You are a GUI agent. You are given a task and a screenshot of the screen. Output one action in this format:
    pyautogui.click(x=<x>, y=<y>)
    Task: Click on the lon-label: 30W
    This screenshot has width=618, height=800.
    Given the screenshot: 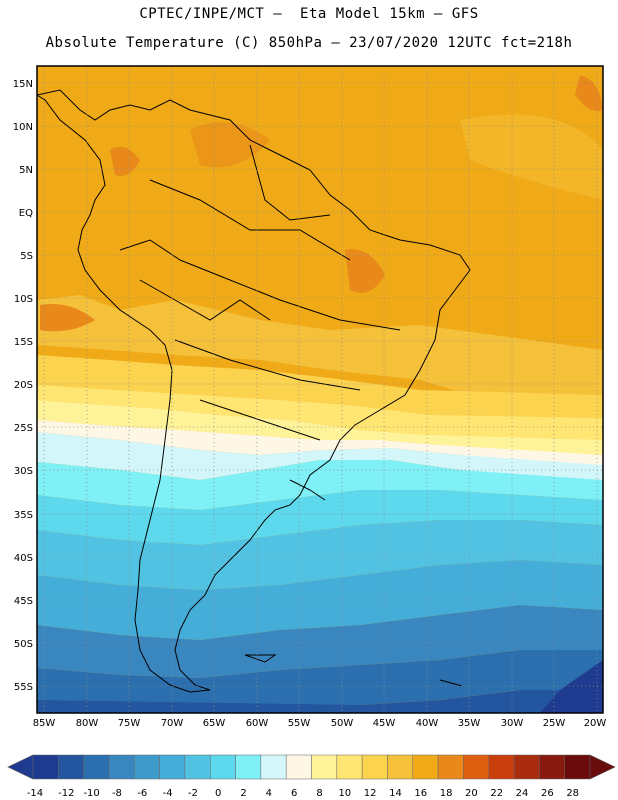 What is the action you would take?
    pyautogui.click(x=512, y=723)
    